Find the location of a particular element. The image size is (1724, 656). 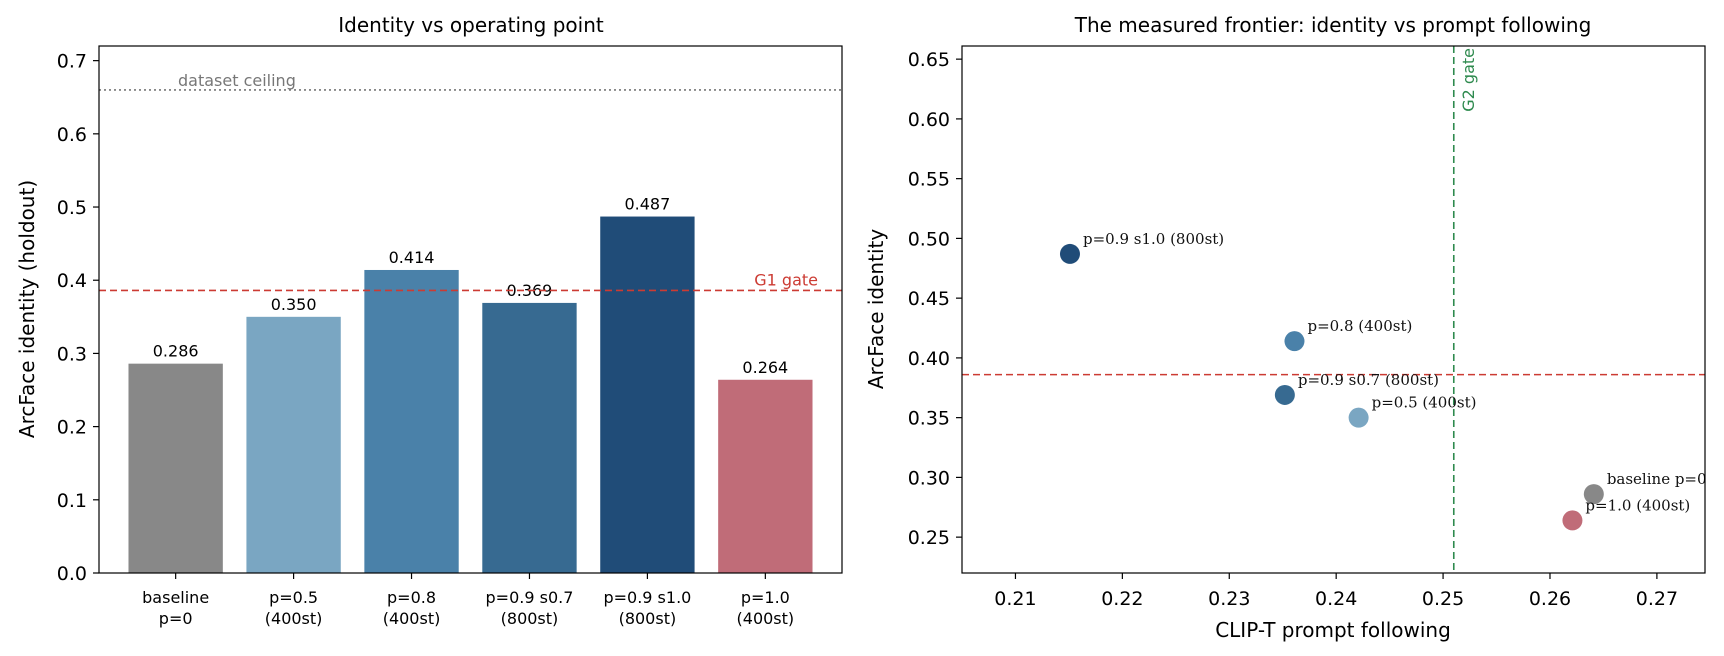

bar-y-tick-label: 0.6 is located at coordinates (72, 135).